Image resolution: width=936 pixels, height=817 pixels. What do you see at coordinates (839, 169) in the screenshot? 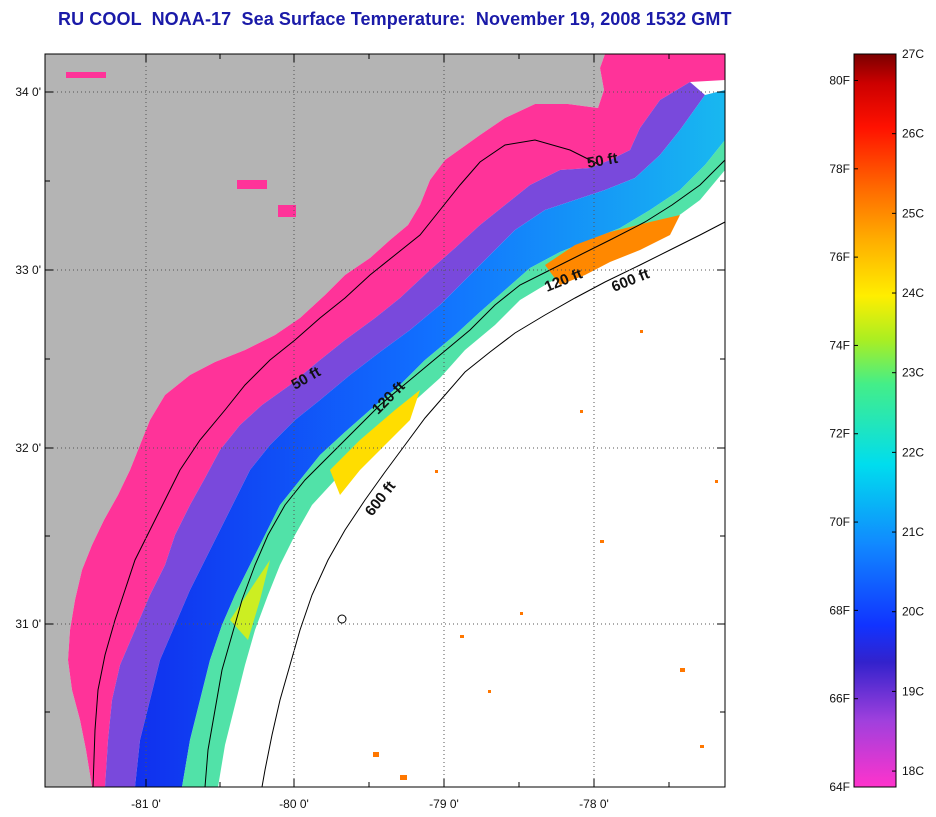
I see `colorbar-label-f: 78F` at bounding box center [839, 169].